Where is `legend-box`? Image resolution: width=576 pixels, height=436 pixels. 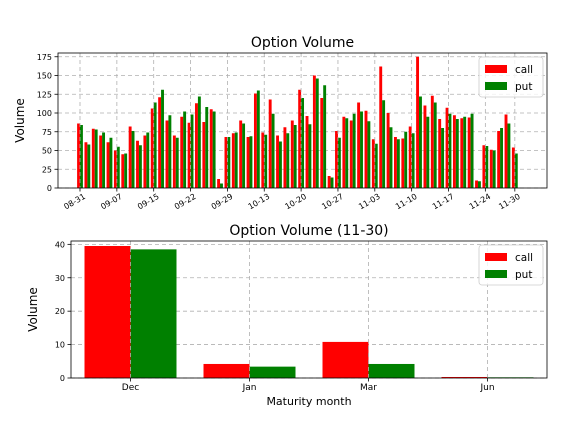
legend-box is located at coordinates (511, 265).